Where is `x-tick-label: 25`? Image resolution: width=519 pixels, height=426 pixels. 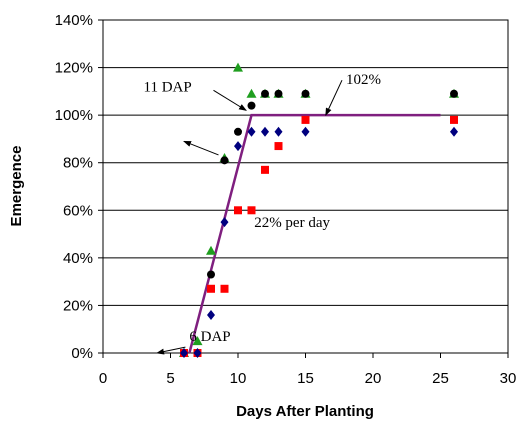 x-tick-label: 25 is located at coordinates (440, 378).